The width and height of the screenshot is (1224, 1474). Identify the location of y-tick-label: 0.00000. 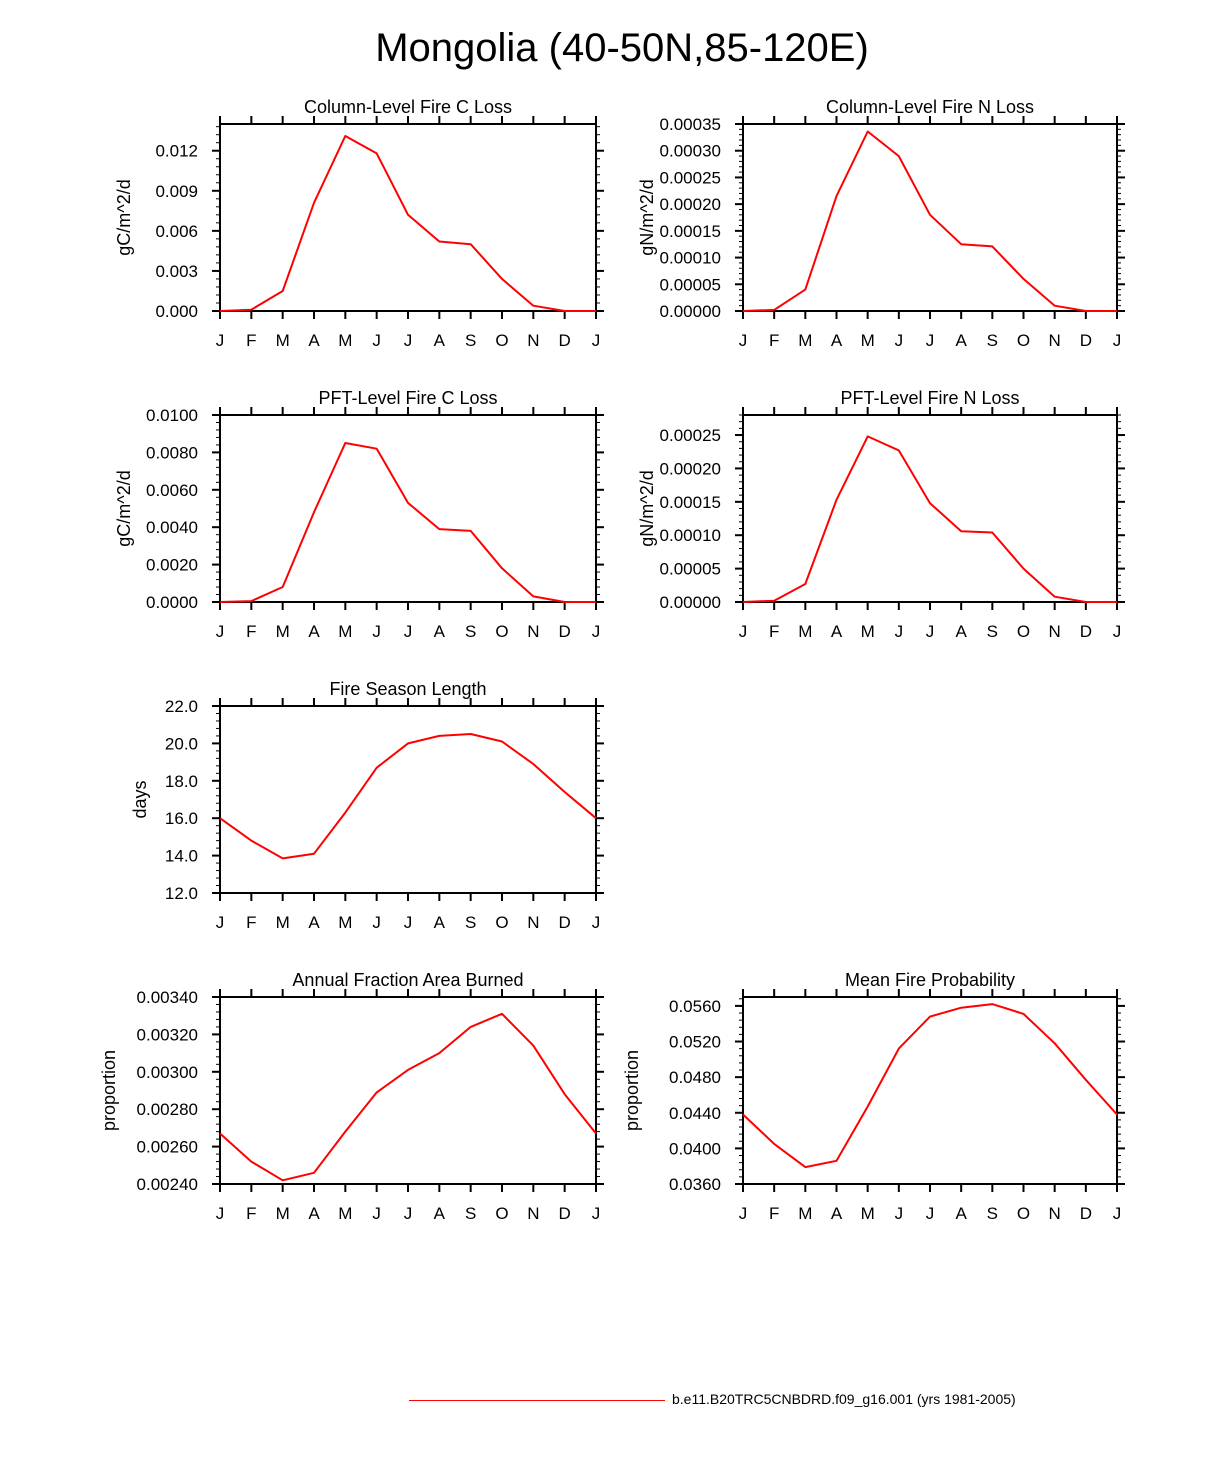
(690, 602).